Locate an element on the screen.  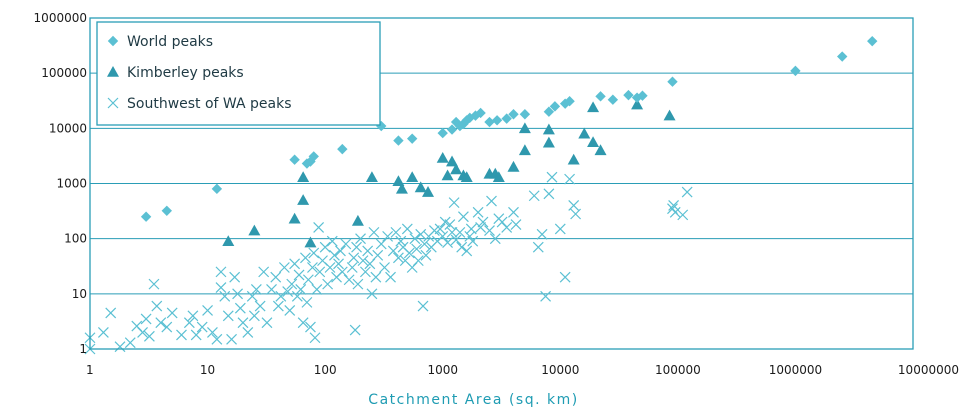
legend-box is located at coordinates (238, 73).